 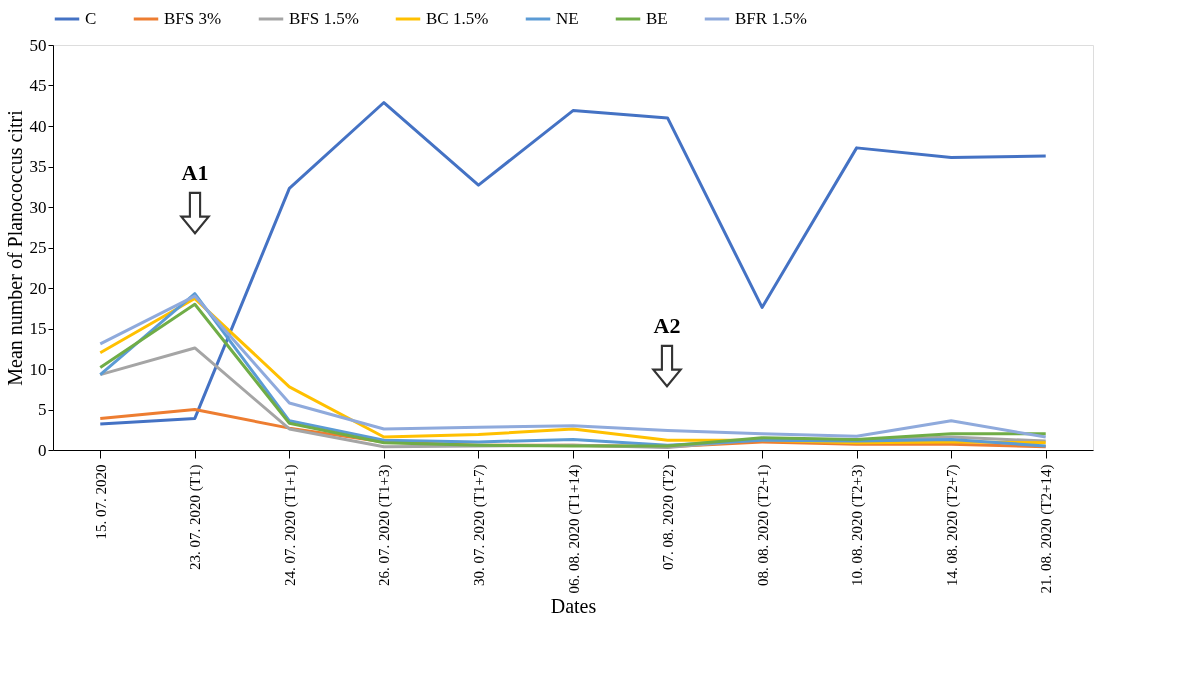 I want to click on x-tick-label: 24. 07. 2020 (T1+1), so click(x=290, y=525).